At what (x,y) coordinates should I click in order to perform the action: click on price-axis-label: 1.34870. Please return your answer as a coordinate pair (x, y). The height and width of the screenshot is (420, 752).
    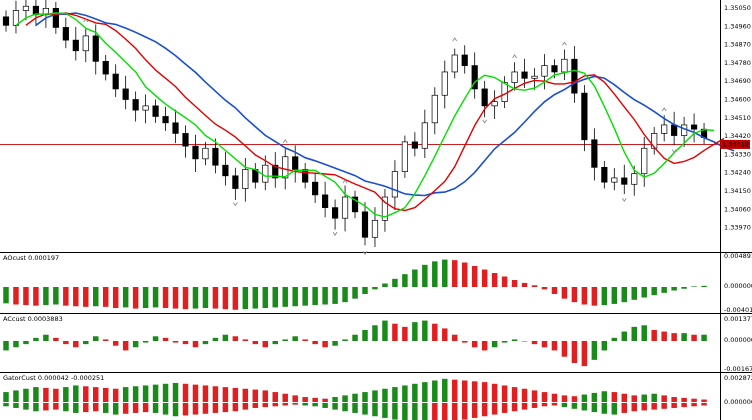
    Looking at the image, I should click on (737, 45).